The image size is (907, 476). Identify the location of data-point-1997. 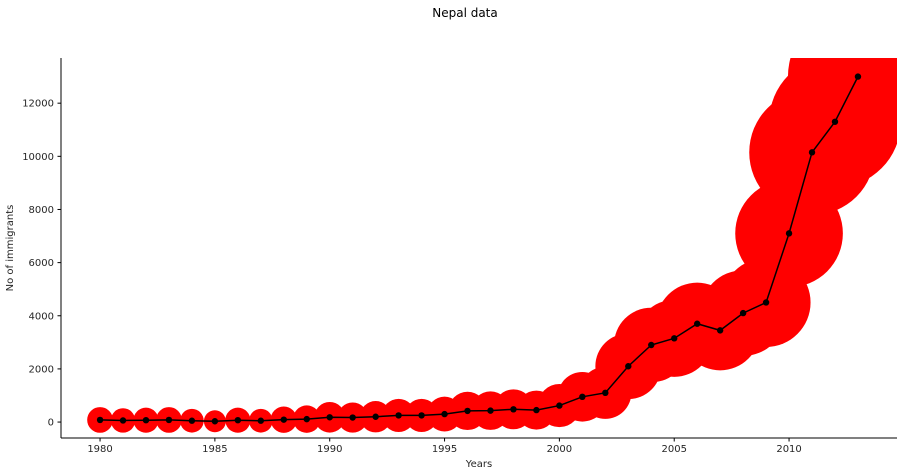
(490, 410).